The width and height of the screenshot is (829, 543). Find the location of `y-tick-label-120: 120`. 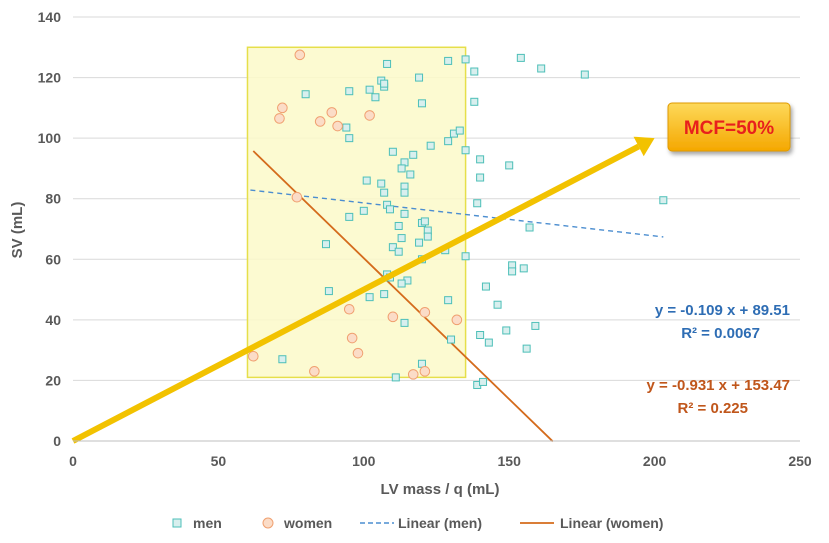

y-tick-label-120: 120 is located at coordinates (50, 78).